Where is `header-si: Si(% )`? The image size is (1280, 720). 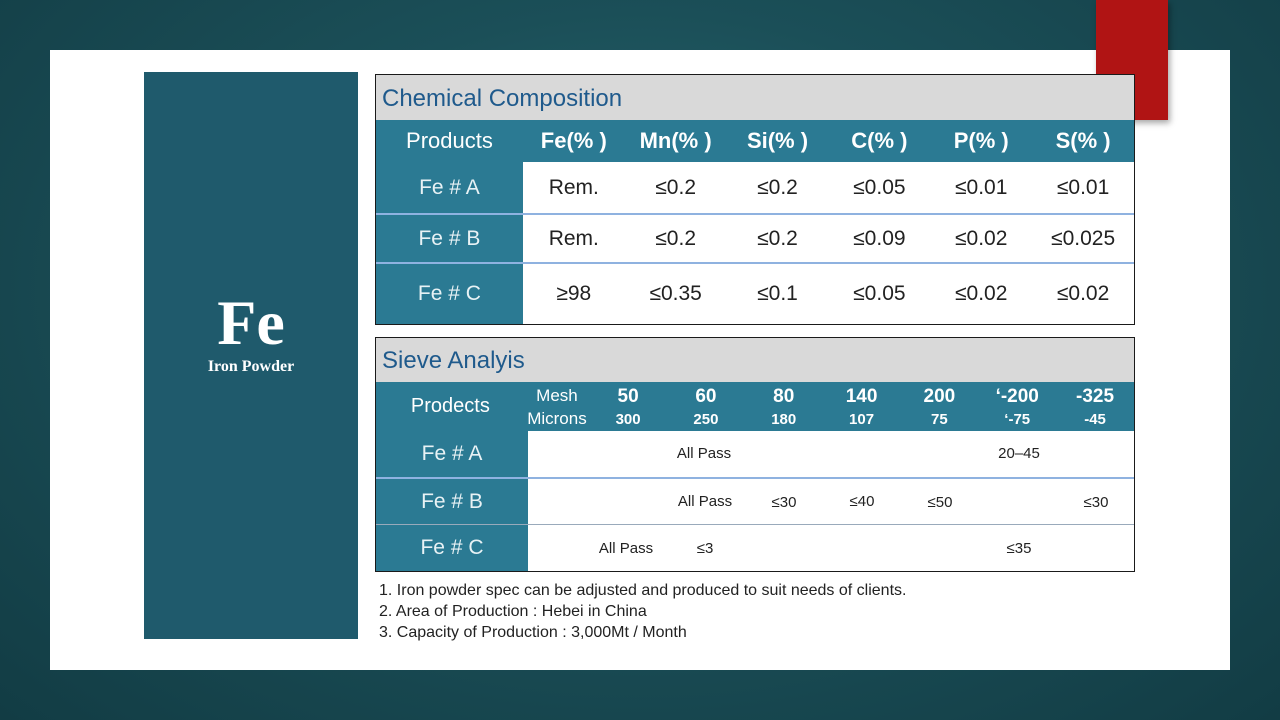
header-si: Si(% ) is located at coordinates (777, 140).